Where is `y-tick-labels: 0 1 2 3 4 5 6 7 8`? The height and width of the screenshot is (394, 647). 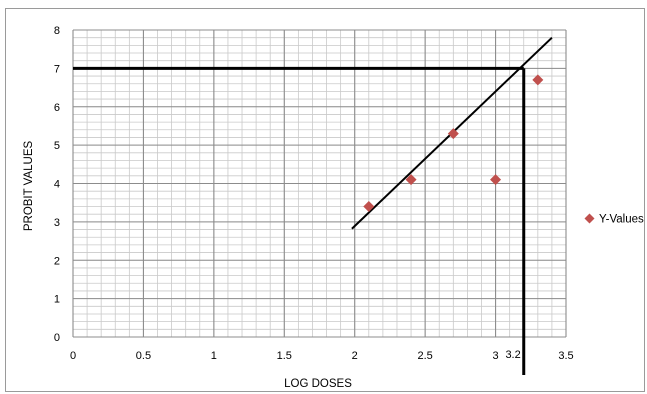
y-tick-labels: 0 1 2 3 4 5 6 7 8 is located at coordinates (57, 184).